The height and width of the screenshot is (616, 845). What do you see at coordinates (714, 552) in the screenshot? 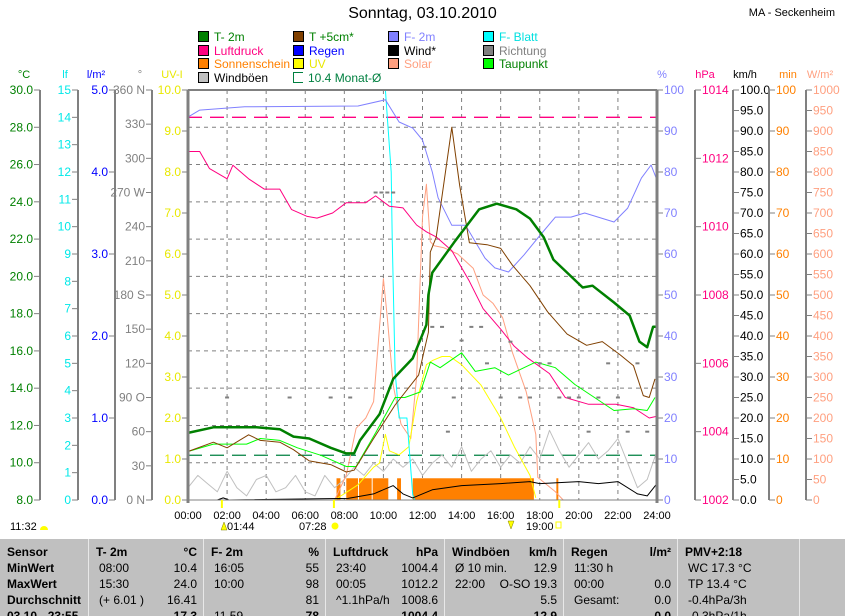
I see `column-header: PMV+2:18` at bounding box center [714, 552].